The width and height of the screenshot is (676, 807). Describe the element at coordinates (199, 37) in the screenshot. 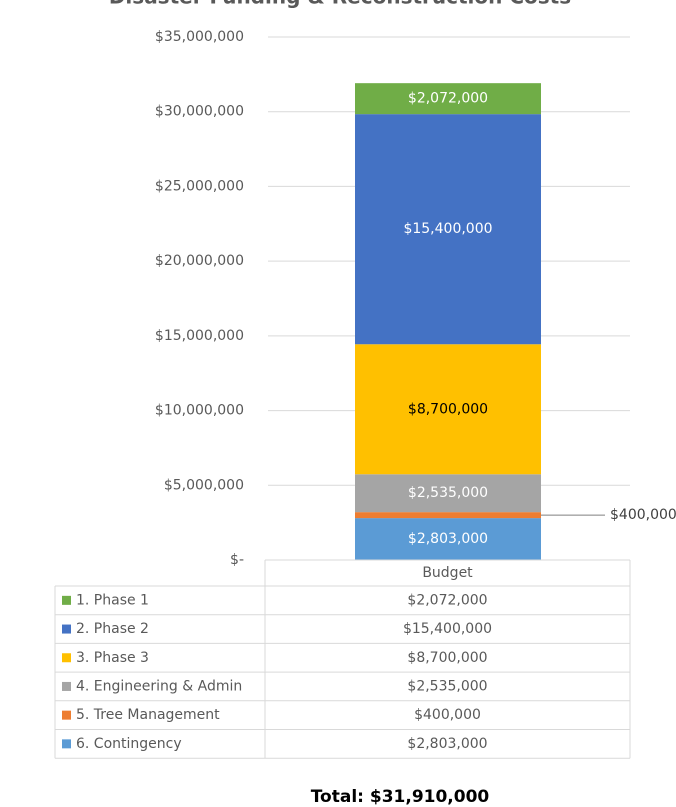

I see `y-tick-label: $35,000,000` at that location.